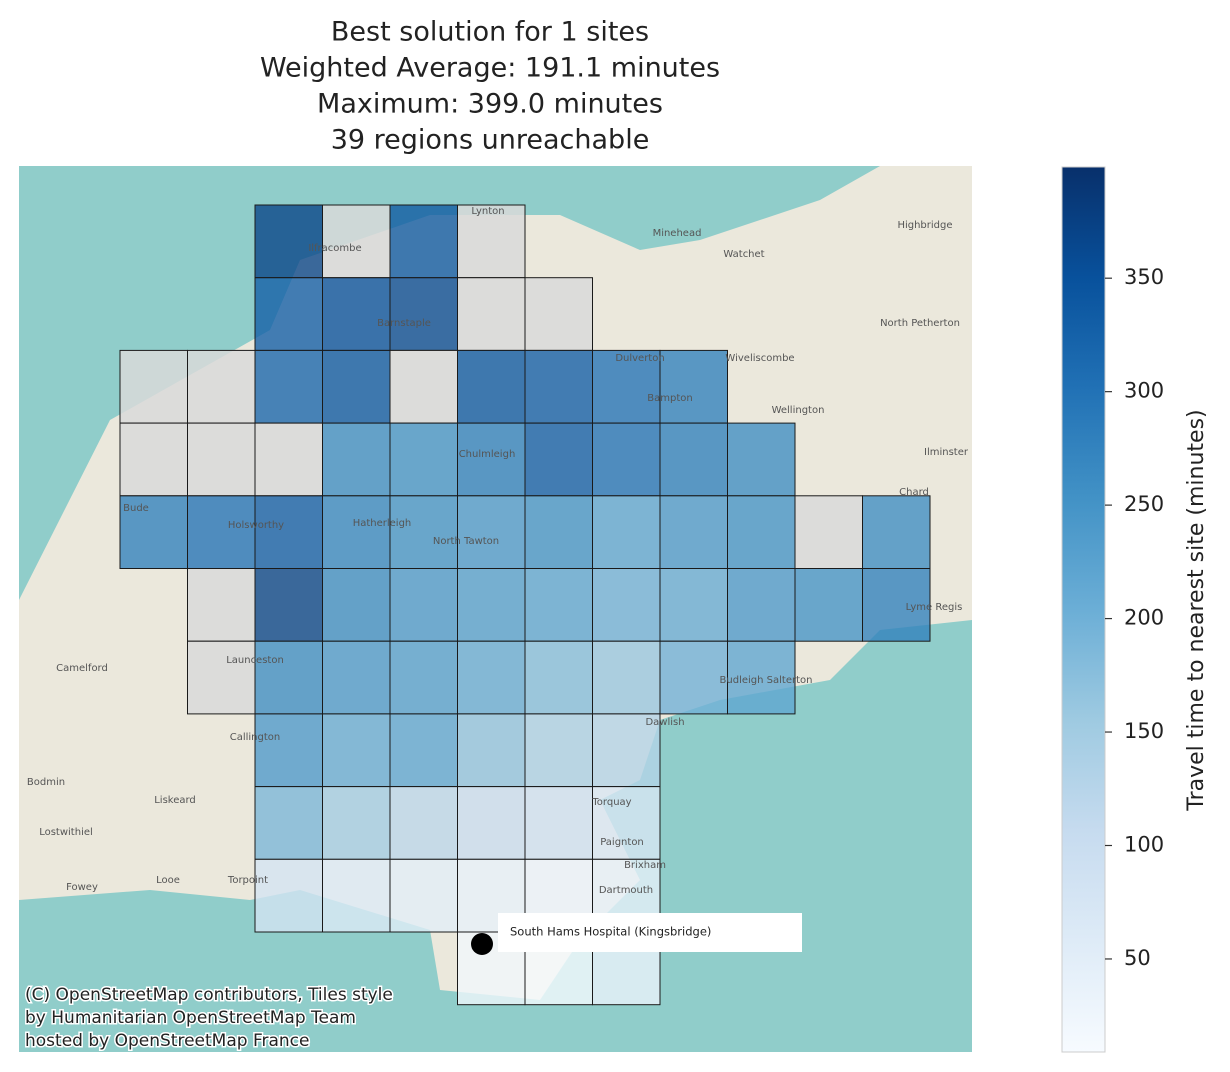 This screenshot has width=1230, height=1072. Describe the element at coordinates (490, 32) in the screenshot. I see `title-line: Best solution for 1 sites` at that location.